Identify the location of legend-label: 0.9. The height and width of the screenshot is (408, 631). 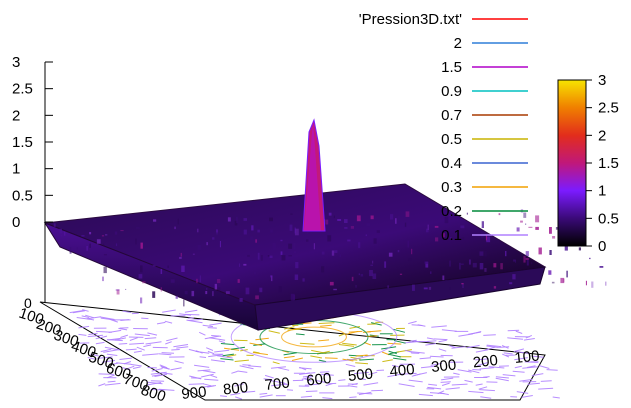
(451, 91).